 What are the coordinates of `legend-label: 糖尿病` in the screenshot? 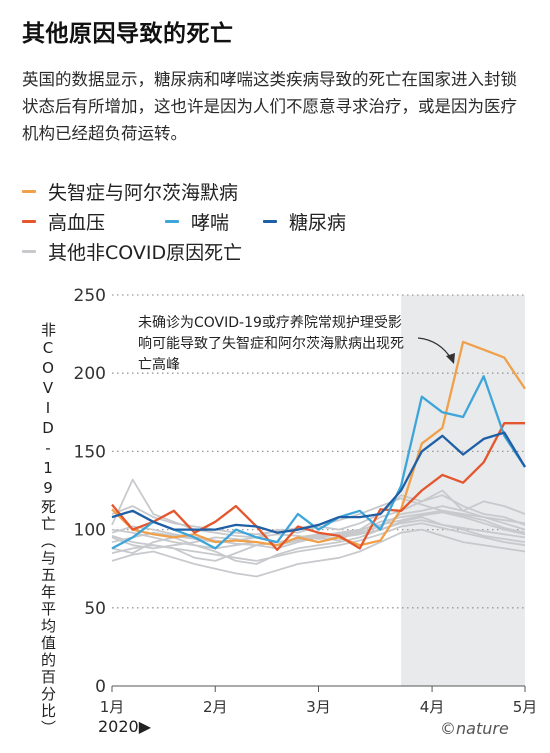 It's located at (317, 221).